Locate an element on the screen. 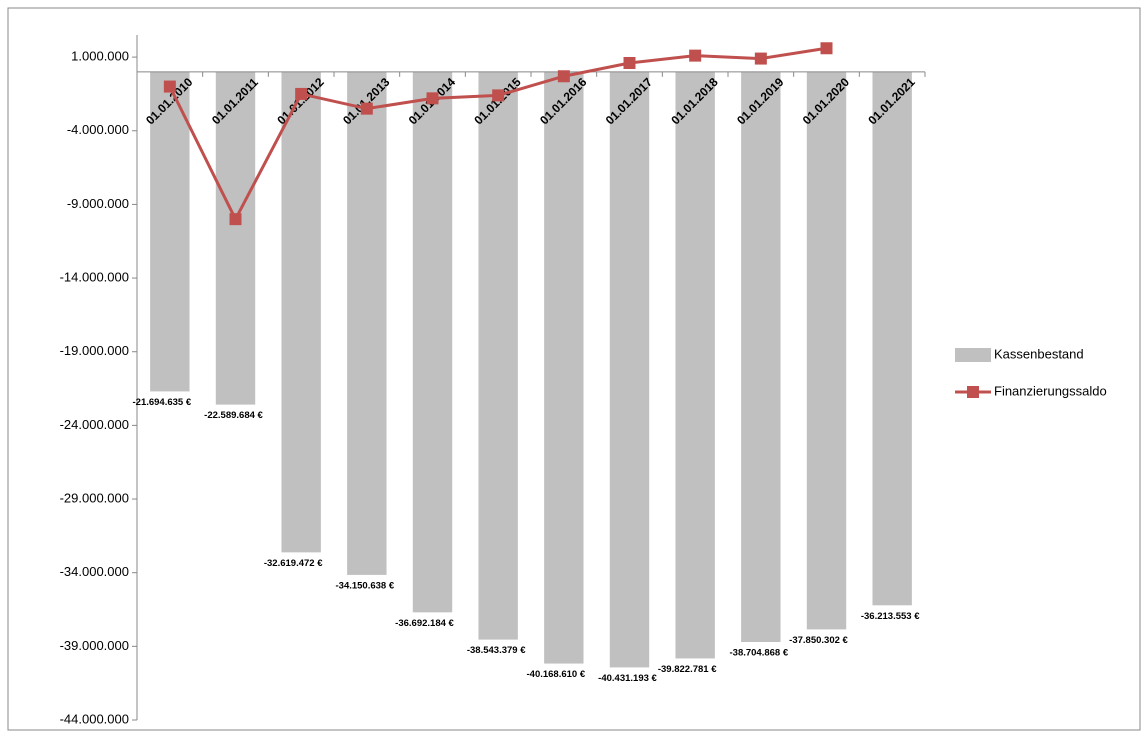 The image size is (1148, 742). bar-value-label: -22.589.684 € is located at coordinates (233, 415).